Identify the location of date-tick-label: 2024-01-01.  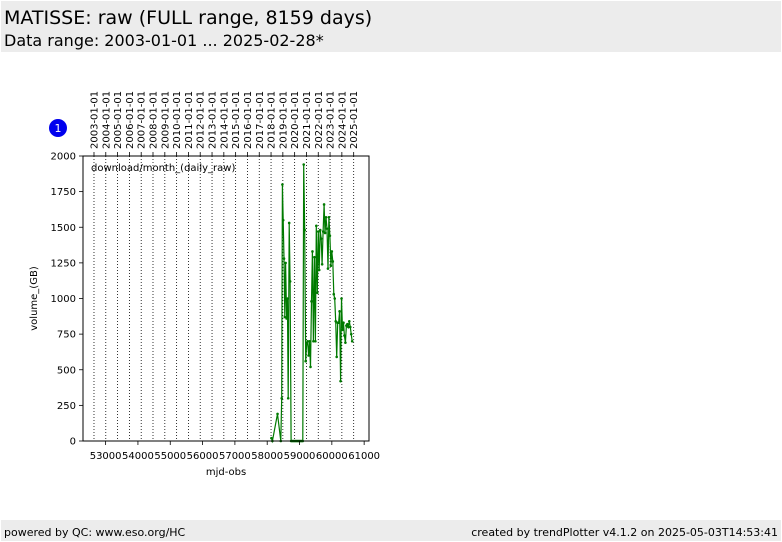
(342, 120).